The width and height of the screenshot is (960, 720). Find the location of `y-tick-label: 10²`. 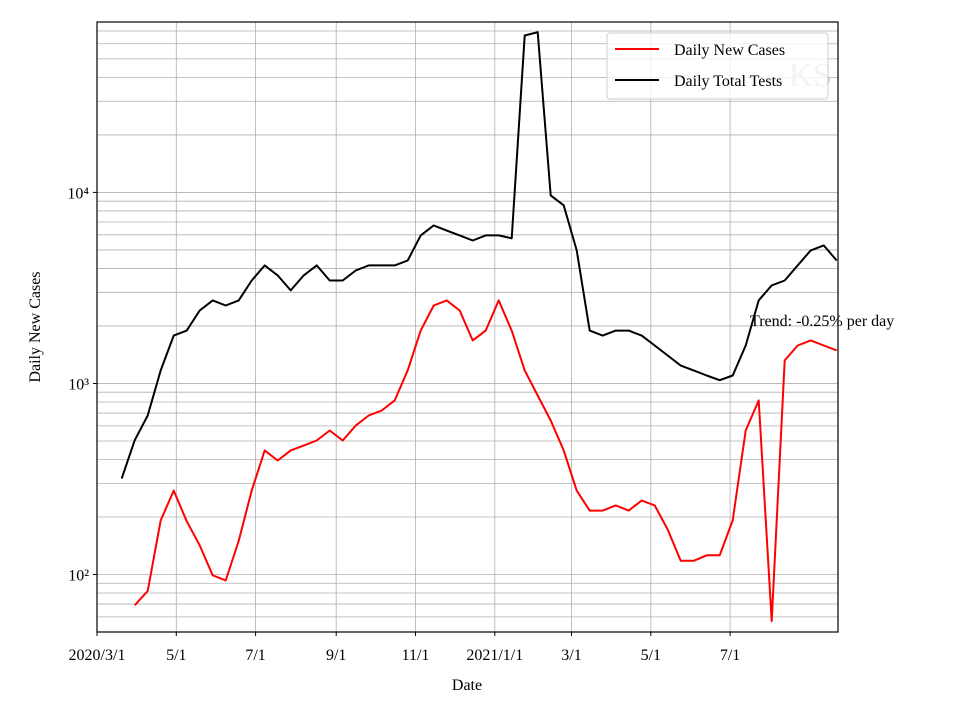

y-tick-label: 10² is located at coordinates (78, 575).